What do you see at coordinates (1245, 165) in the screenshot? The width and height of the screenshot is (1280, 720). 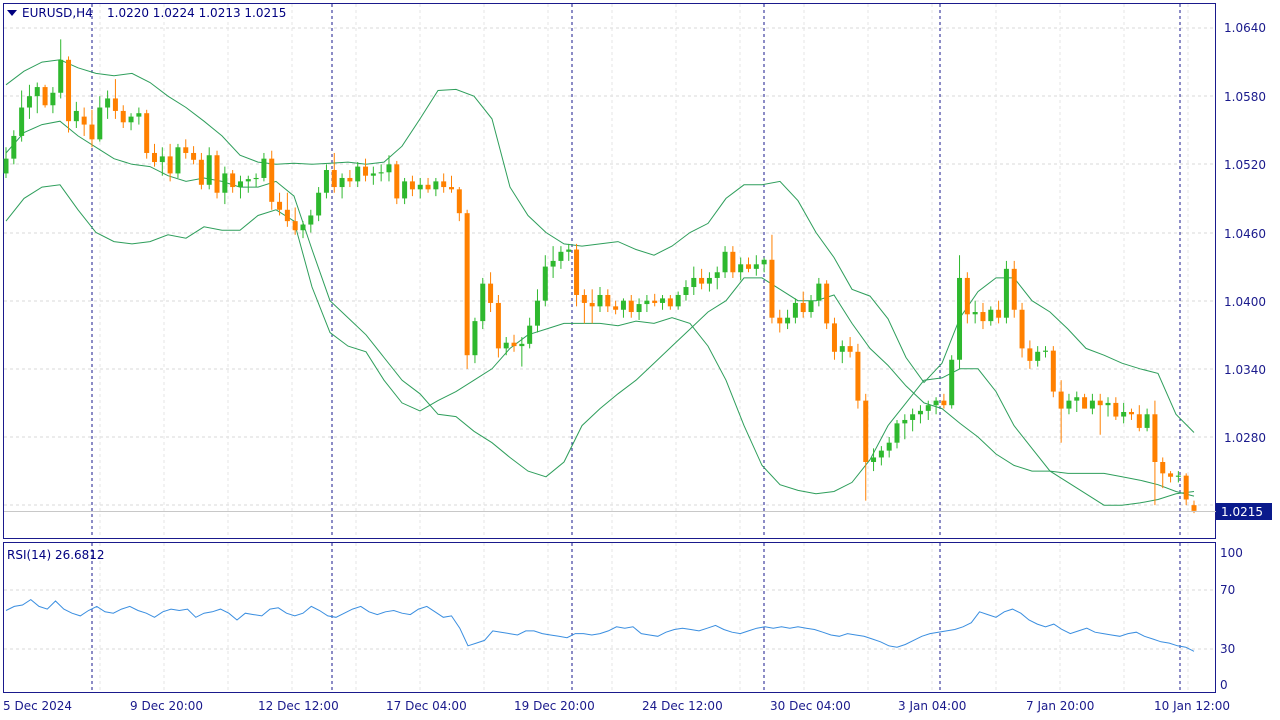 I see `price-tick: 1.0520` at bounding box center [1245, 165].